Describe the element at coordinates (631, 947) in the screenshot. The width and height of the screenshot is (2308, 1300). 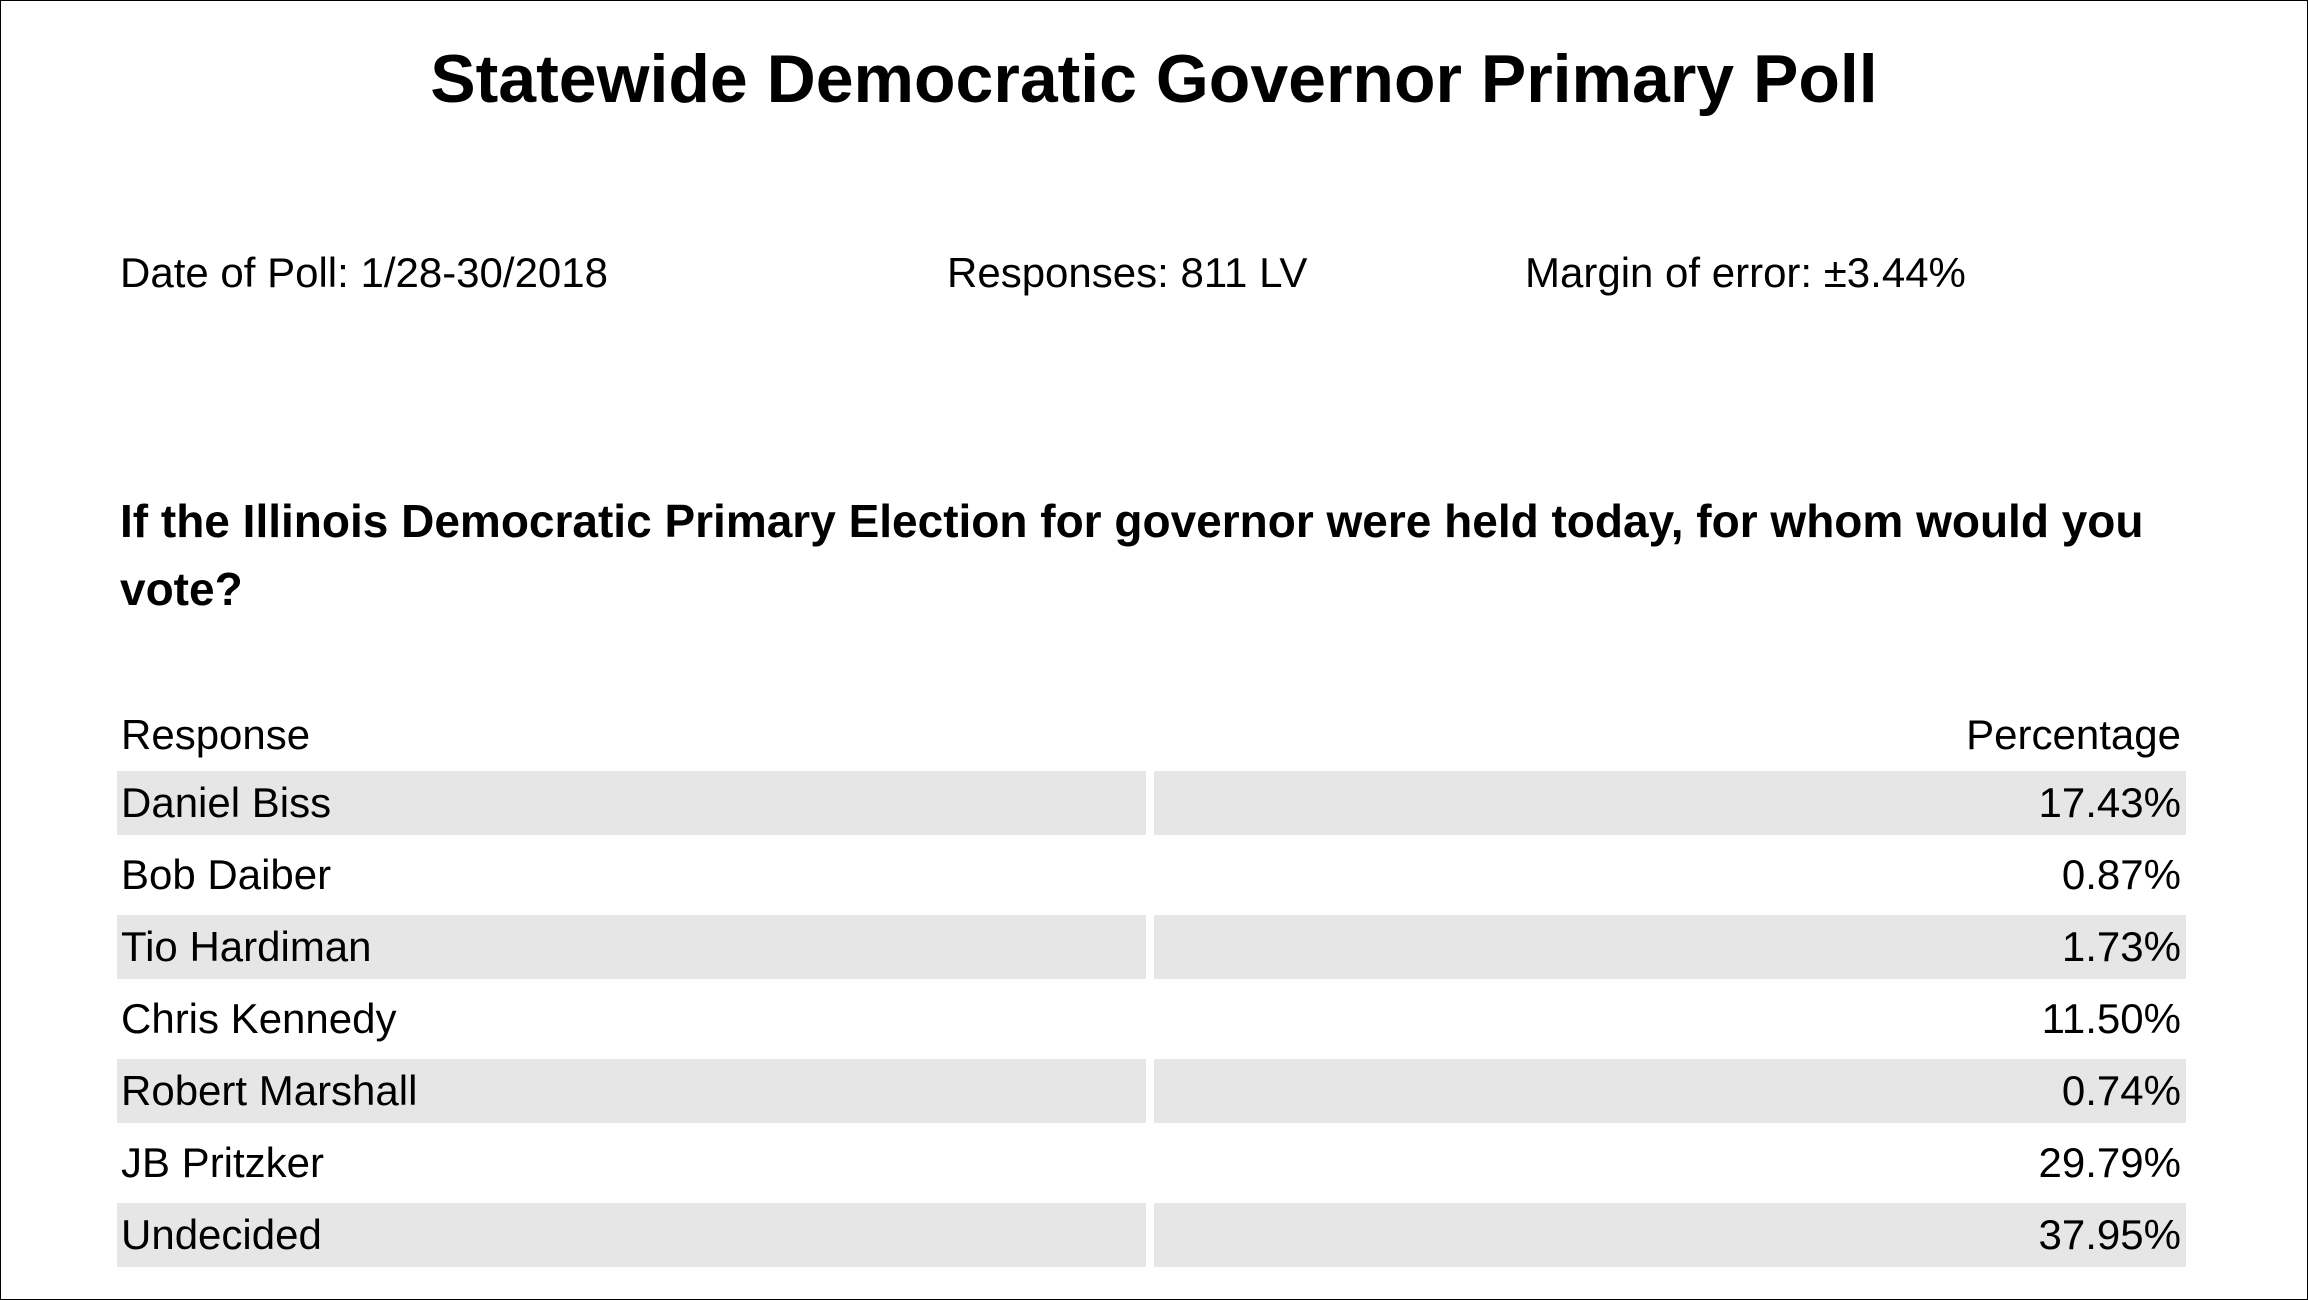
I see `response-cell: Tio Hardiman` at that location.